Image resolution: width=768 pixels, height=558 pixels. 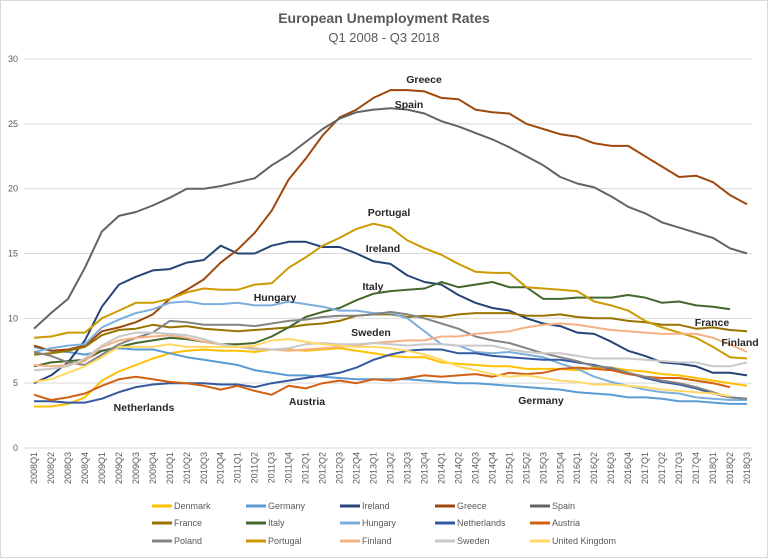 I want to click on legend-label: Poland, so click(x=188, y=541).